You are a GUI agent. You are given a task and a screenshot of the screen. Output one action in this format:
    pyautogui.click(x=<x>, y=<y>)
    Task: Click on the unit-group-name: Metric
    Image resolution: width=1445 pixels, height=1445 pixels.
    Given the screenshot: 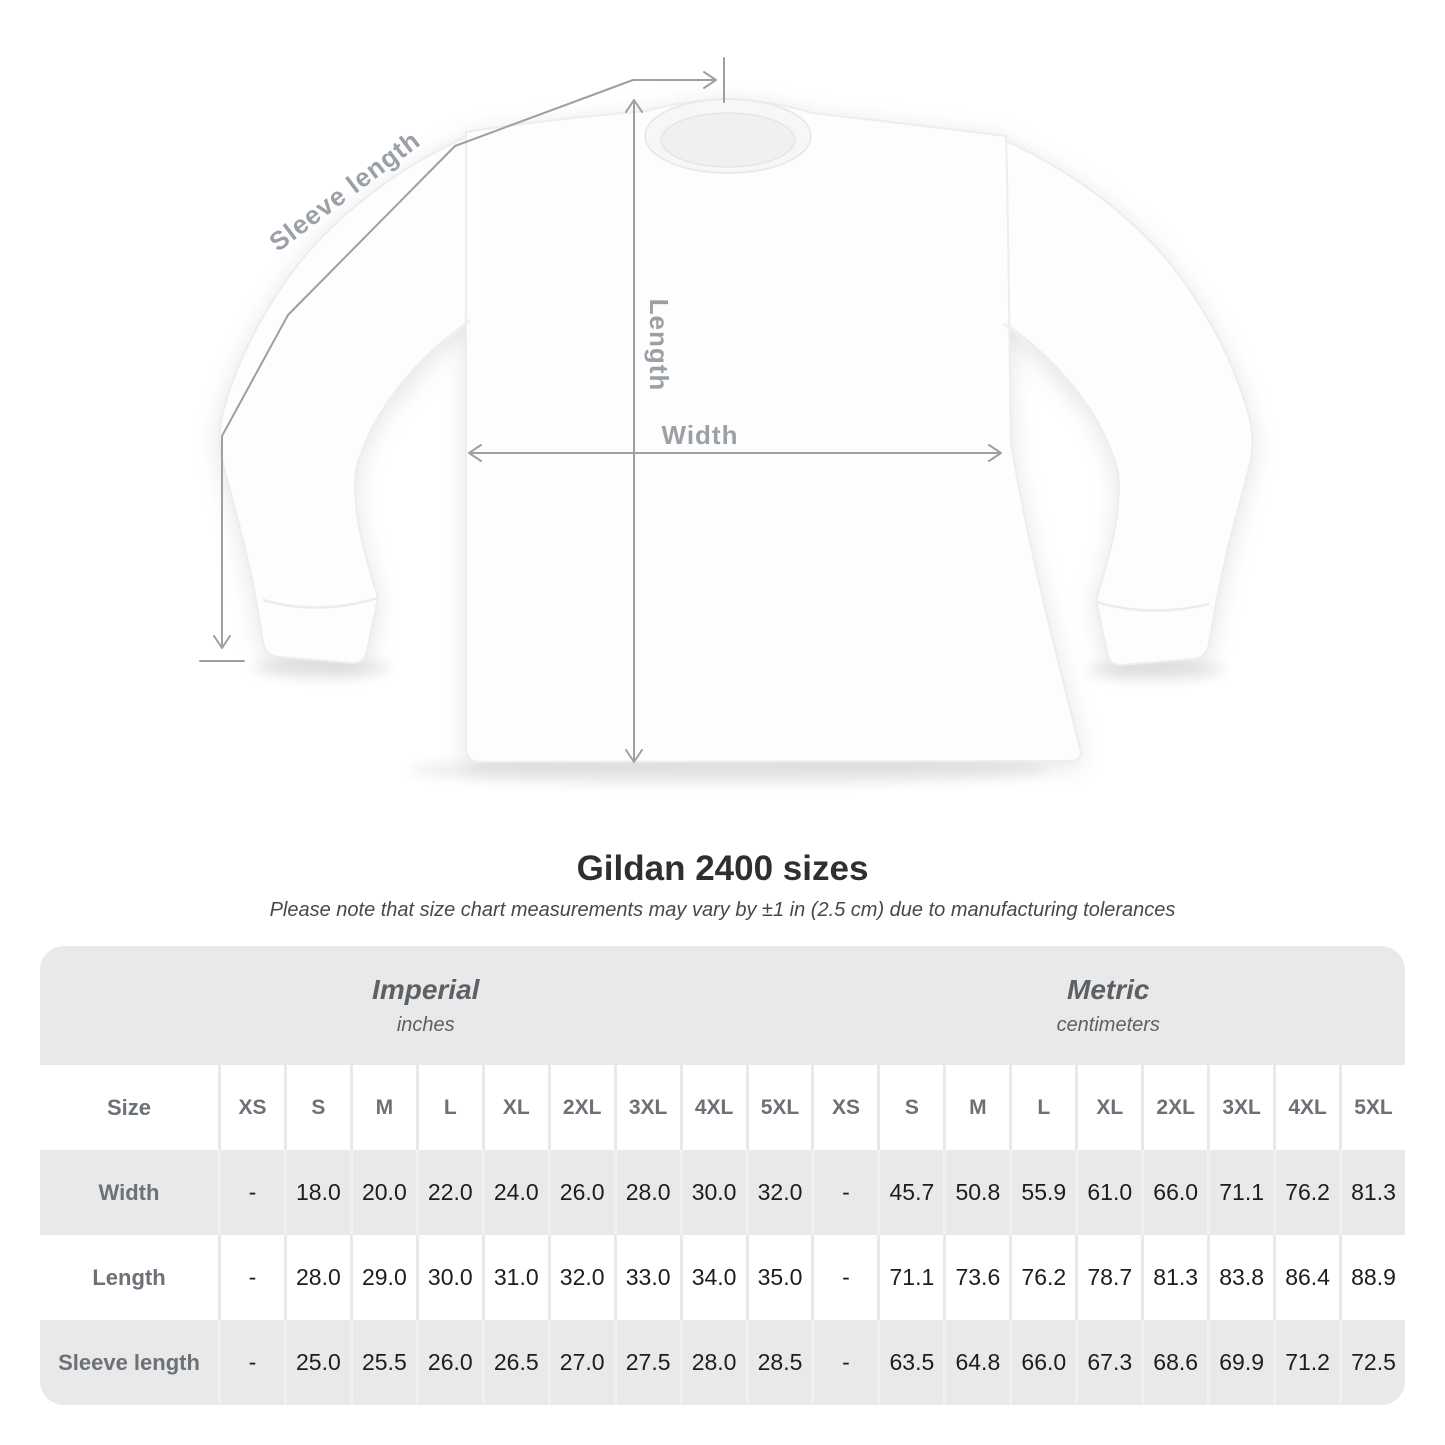 What is the action you would take?
    pyautogui.click(x=1108, y=989)
    